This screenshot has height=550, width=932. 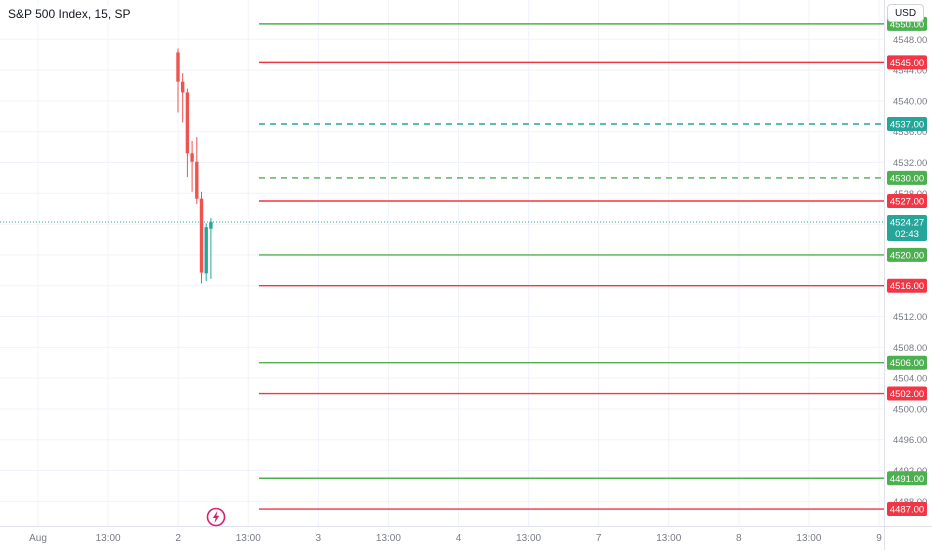 I want to click on price-badge-4502.00: 4502.00, so click(x=907, y=393).